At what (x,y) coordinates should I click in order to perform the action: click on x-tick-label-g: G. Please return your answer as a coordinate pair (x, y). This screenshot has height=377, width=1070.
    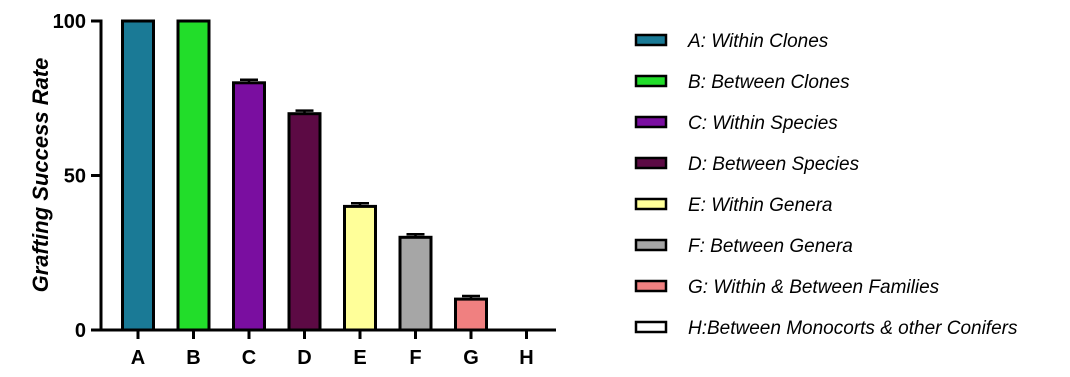
    Looking at the image, I should click on (471, 358).